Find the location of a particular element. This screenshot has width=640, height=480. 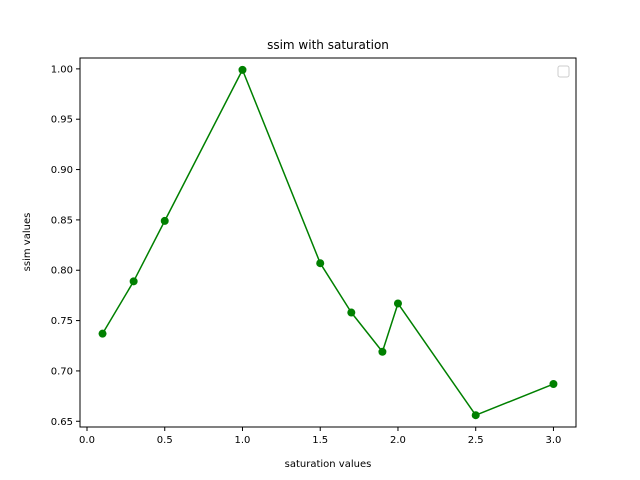

y-tick-label: 0.90 is located at coordinates (62, 170).